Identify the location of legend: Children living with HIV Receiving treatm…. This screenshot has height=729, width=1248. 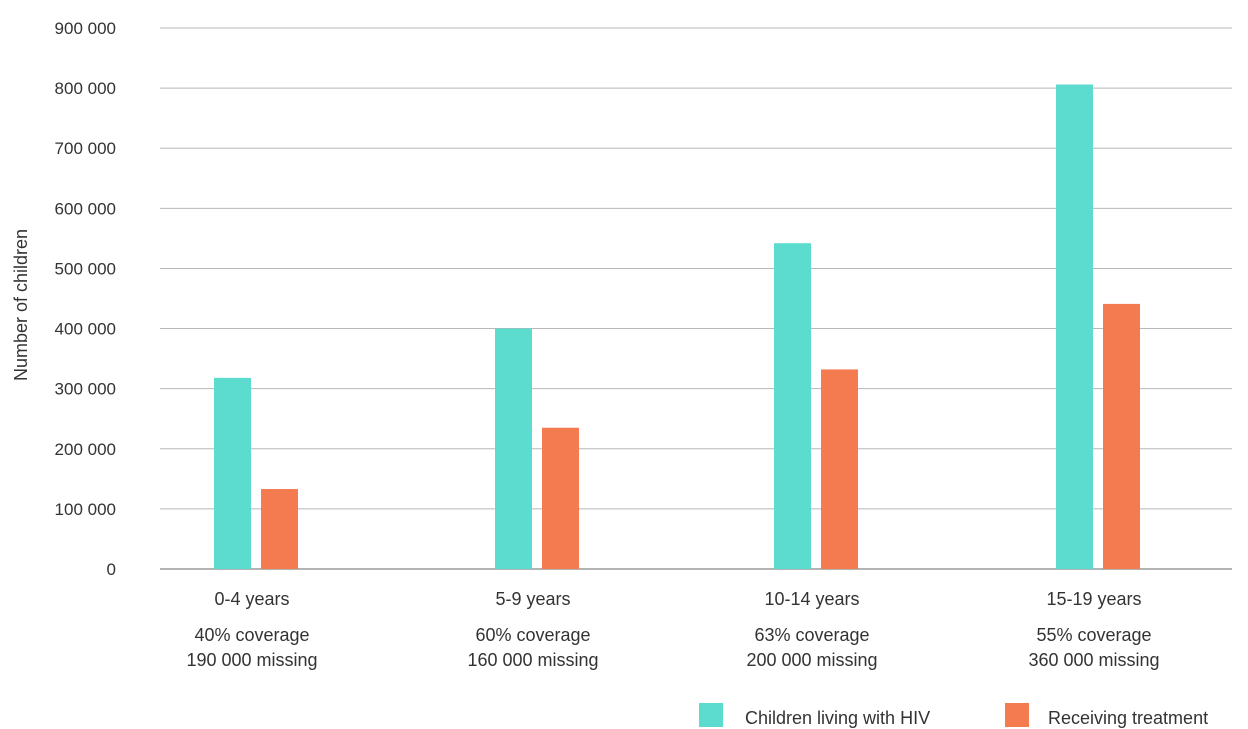
(953, 715).